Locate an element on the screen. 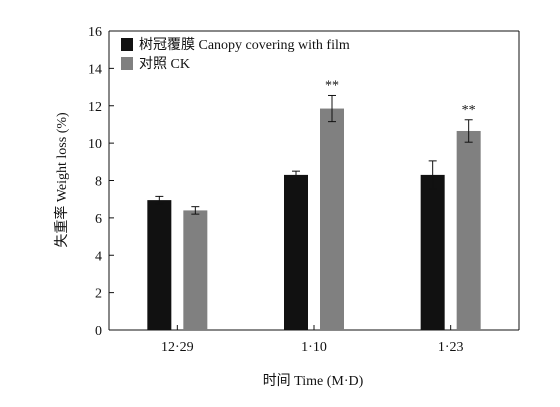 The height and width of the screenshot is (407, 560). y-tick-label: 12 is located at coordinates (95, 107).